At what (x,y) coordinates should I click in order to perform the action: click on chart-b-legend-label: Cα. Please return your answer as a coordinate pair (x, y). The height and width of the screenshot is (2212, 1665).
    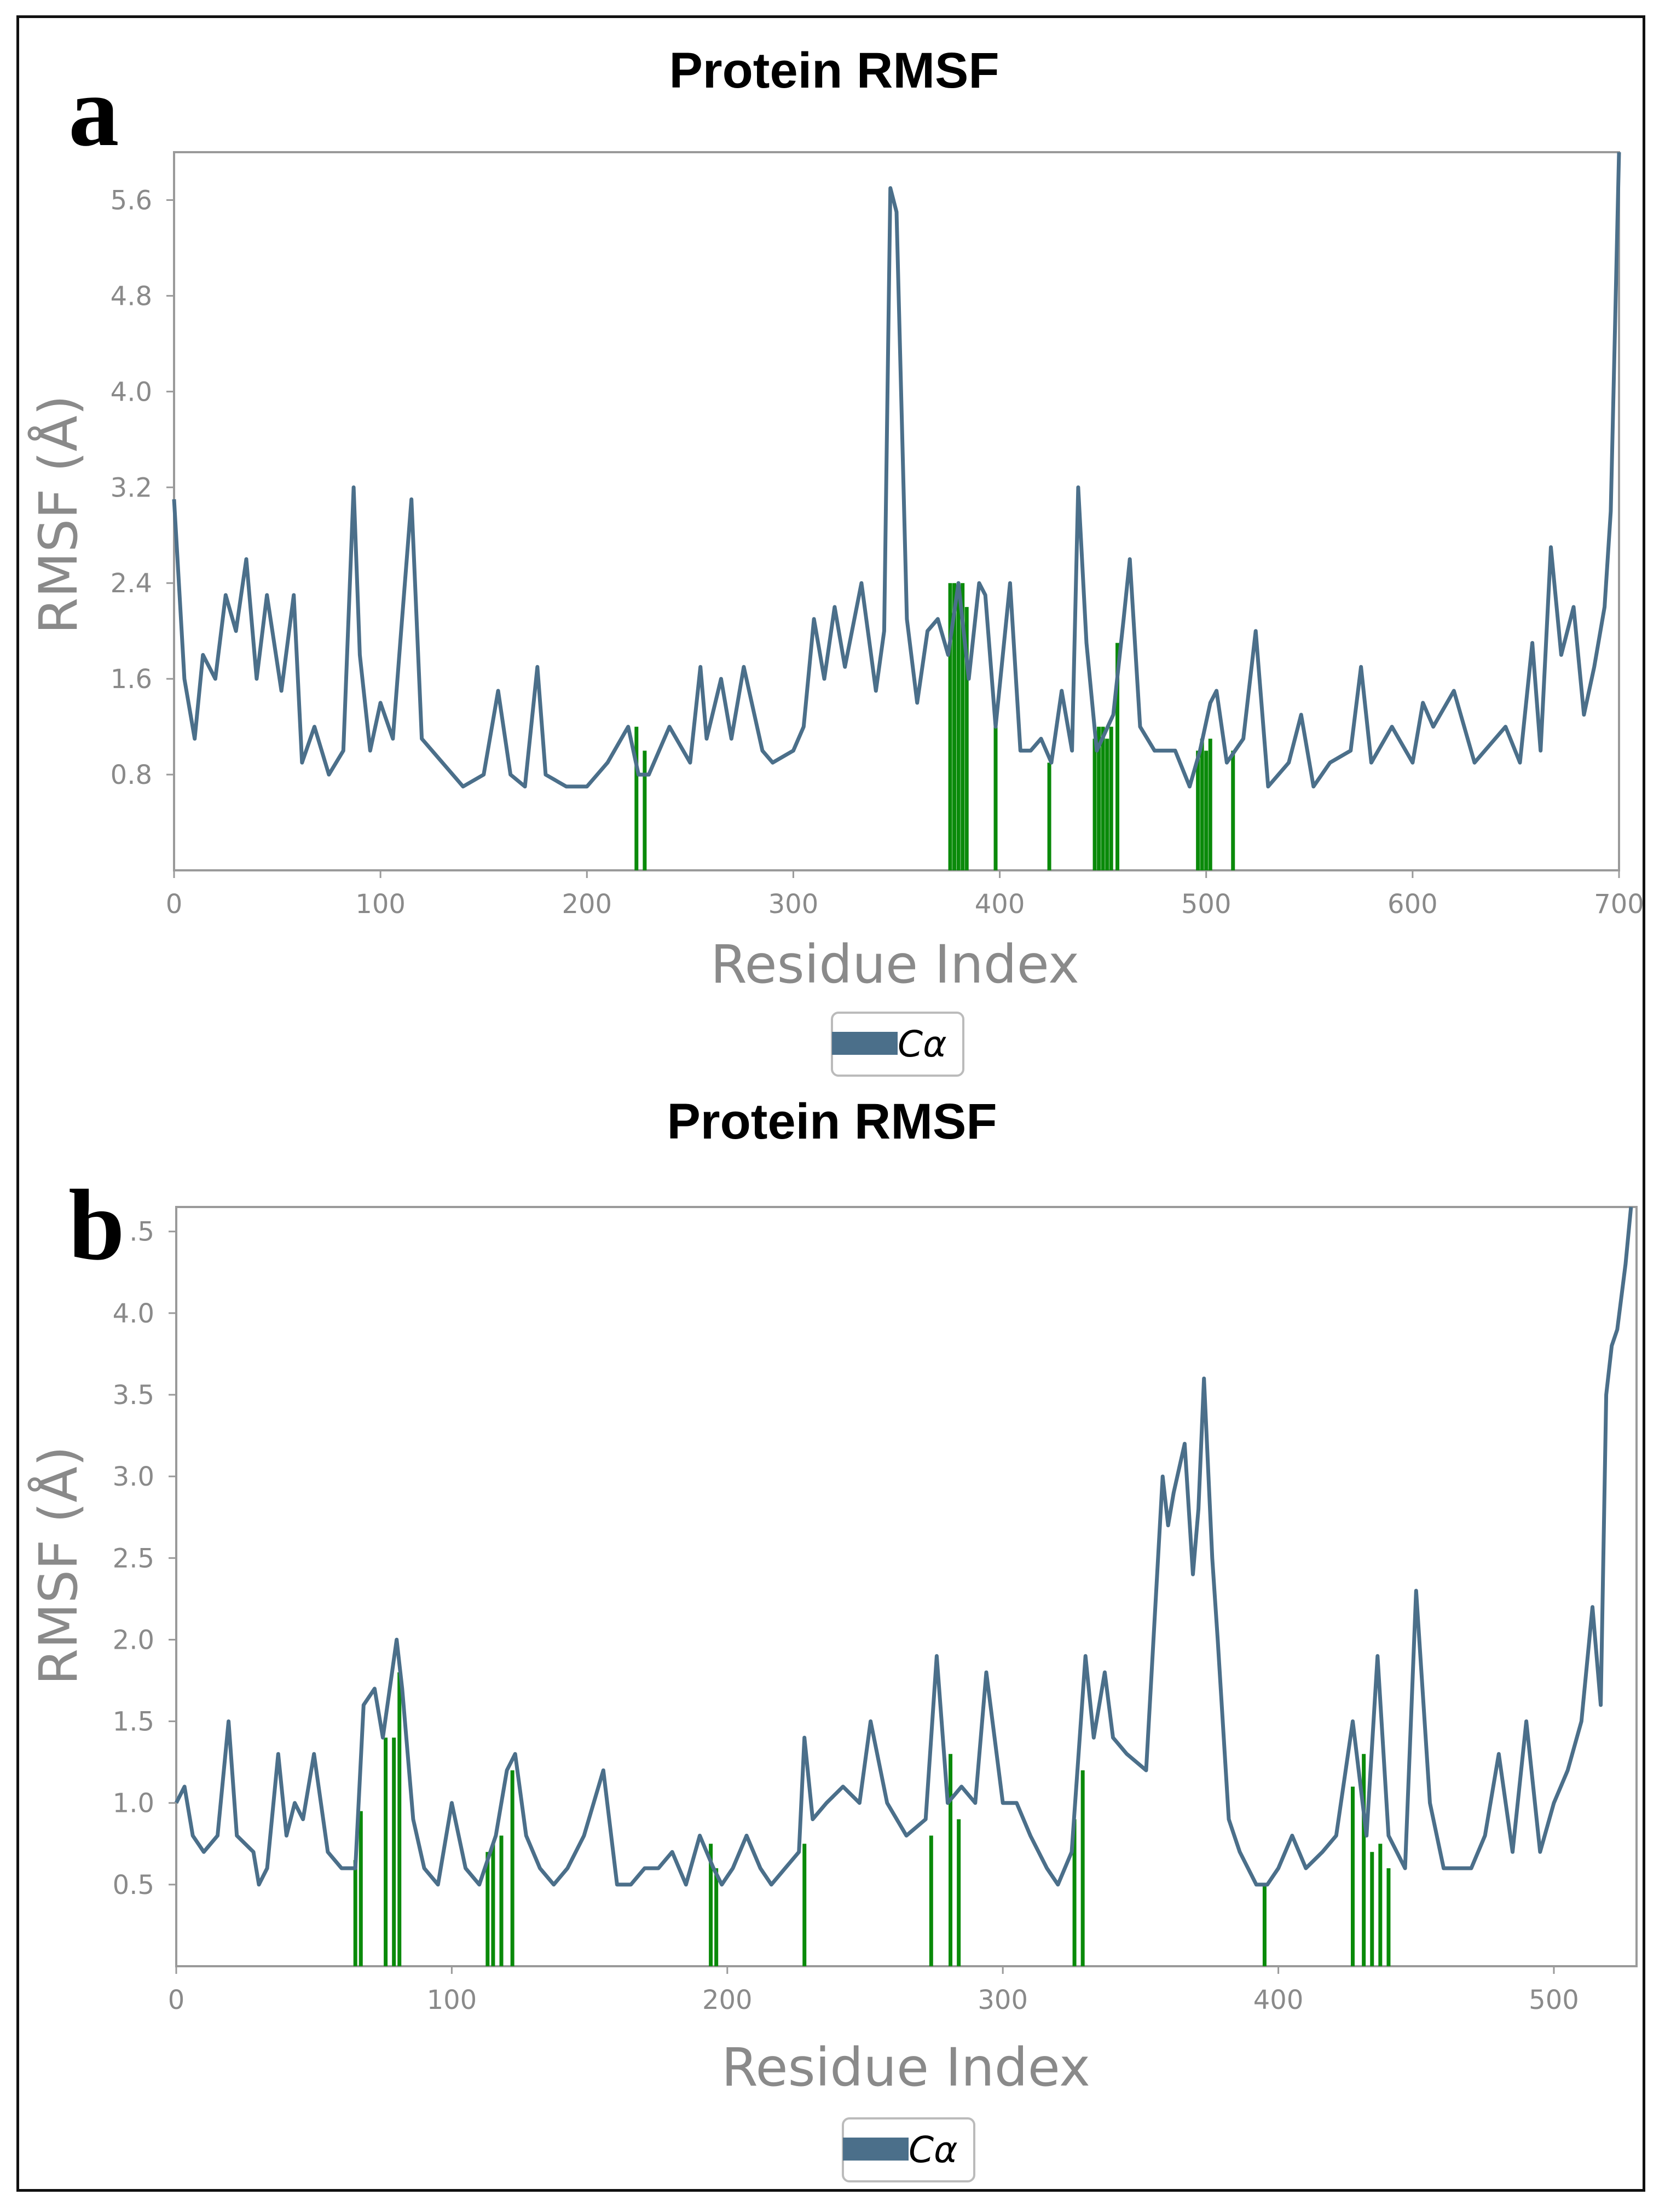
    Looking at the image, I should click on (933, 2150).